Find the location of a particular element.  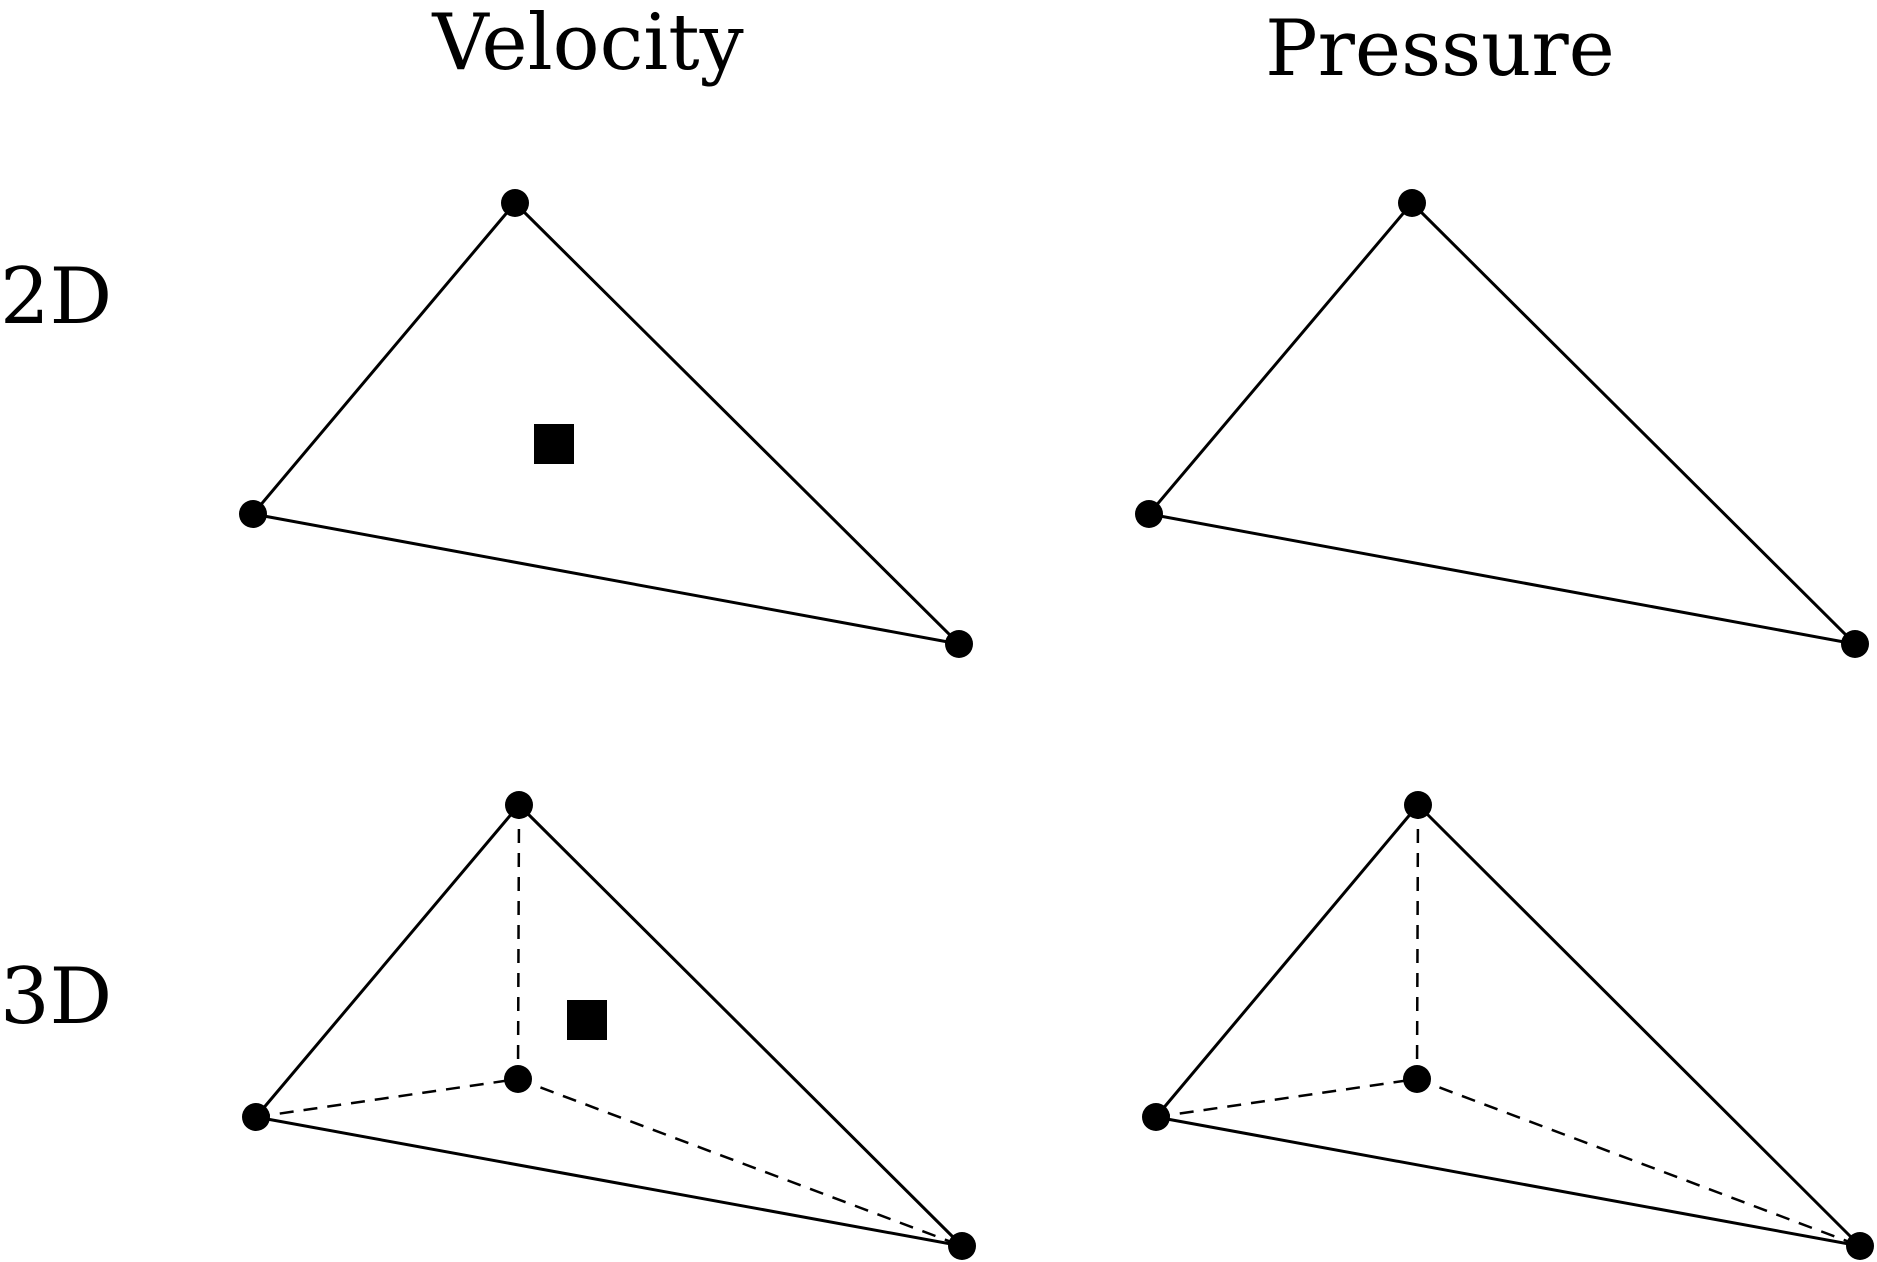

element-3d-velocity is located at coordinates (609, 1025).